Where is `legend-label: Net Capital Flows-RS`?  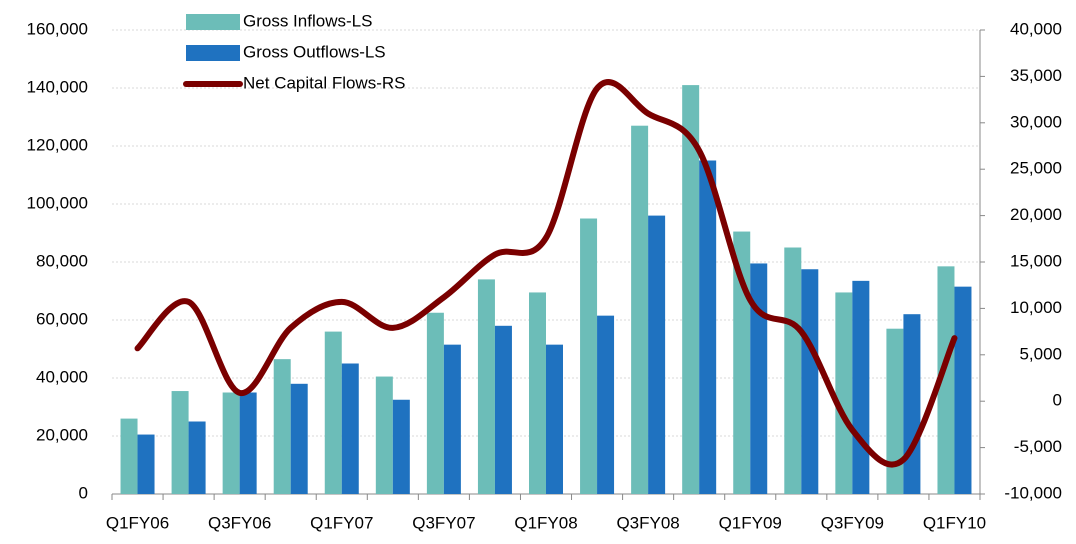 legend-label: Net Capital Flows-RS is located at coordinates (324, 82).